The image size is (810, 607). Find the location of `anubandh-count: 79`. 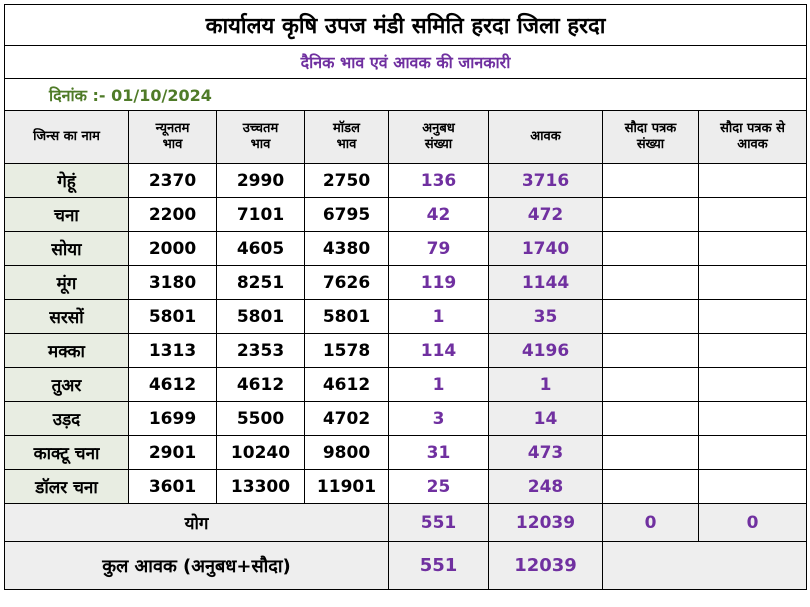

anubandh-count: 79 is located at coordinates (438, 248).